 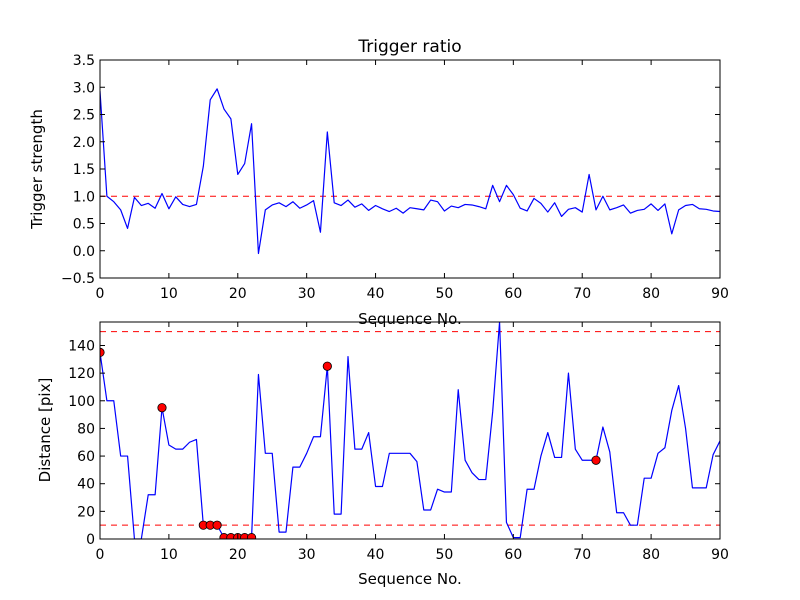 What do you see at coordinates (84, 61) in the screenshot?
I see `y-tick-label: 3.5` at bounding box center [84, 61].